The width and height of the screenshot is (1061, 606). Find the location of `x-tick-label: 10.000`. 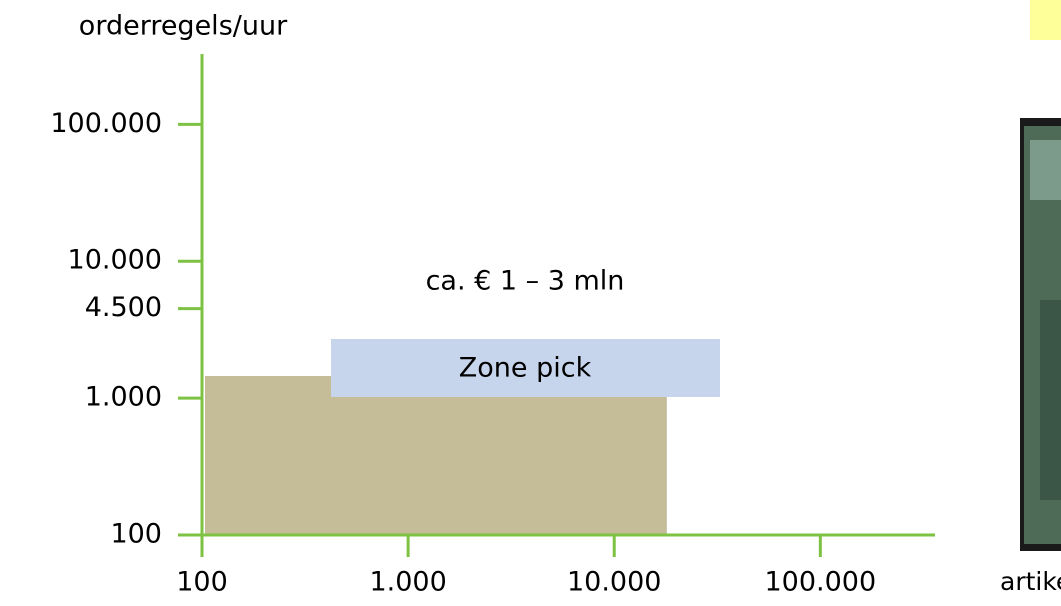

x-tick-label: 10.000 is located at coordinates (614, 582).